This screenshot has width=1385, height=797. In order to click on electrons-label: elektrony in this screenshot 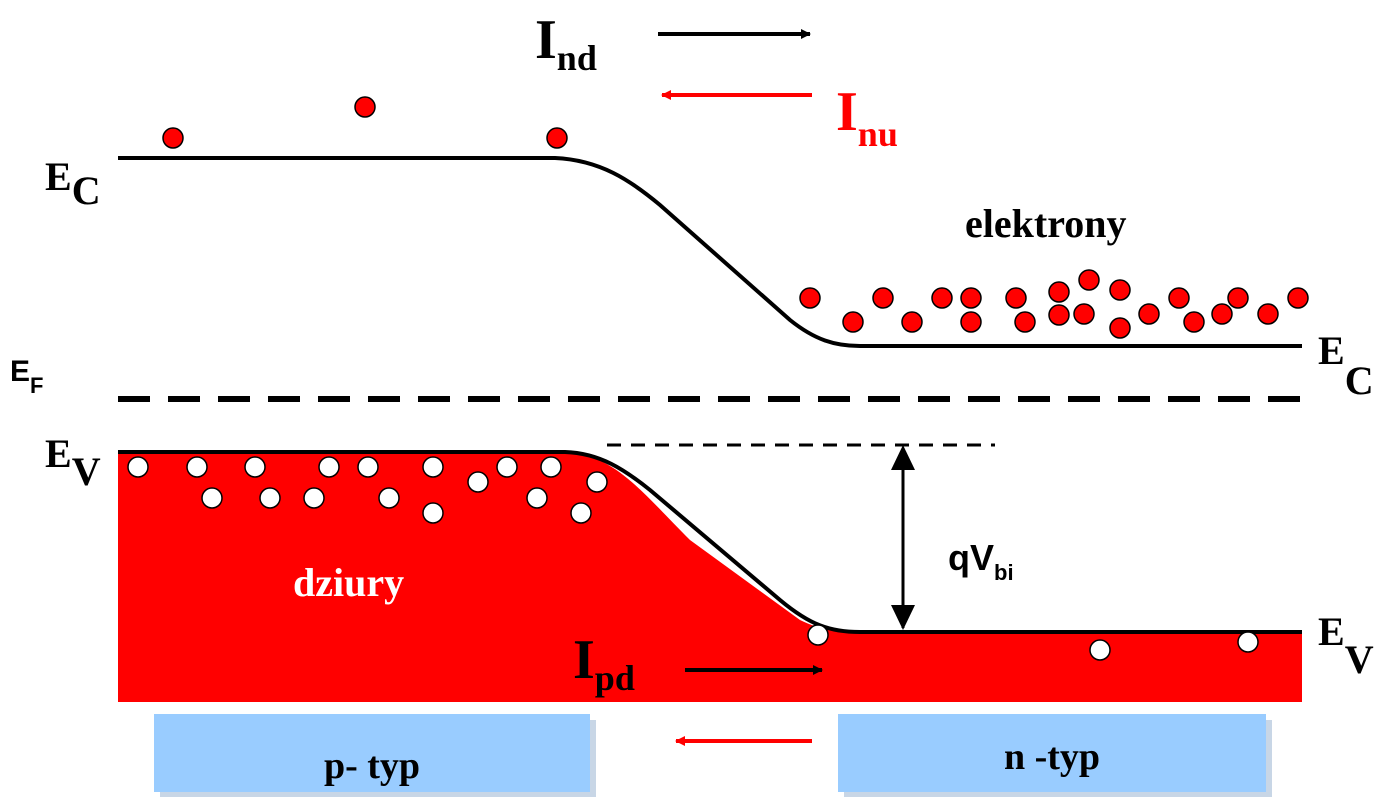, I will do `click(1045, 223)`.